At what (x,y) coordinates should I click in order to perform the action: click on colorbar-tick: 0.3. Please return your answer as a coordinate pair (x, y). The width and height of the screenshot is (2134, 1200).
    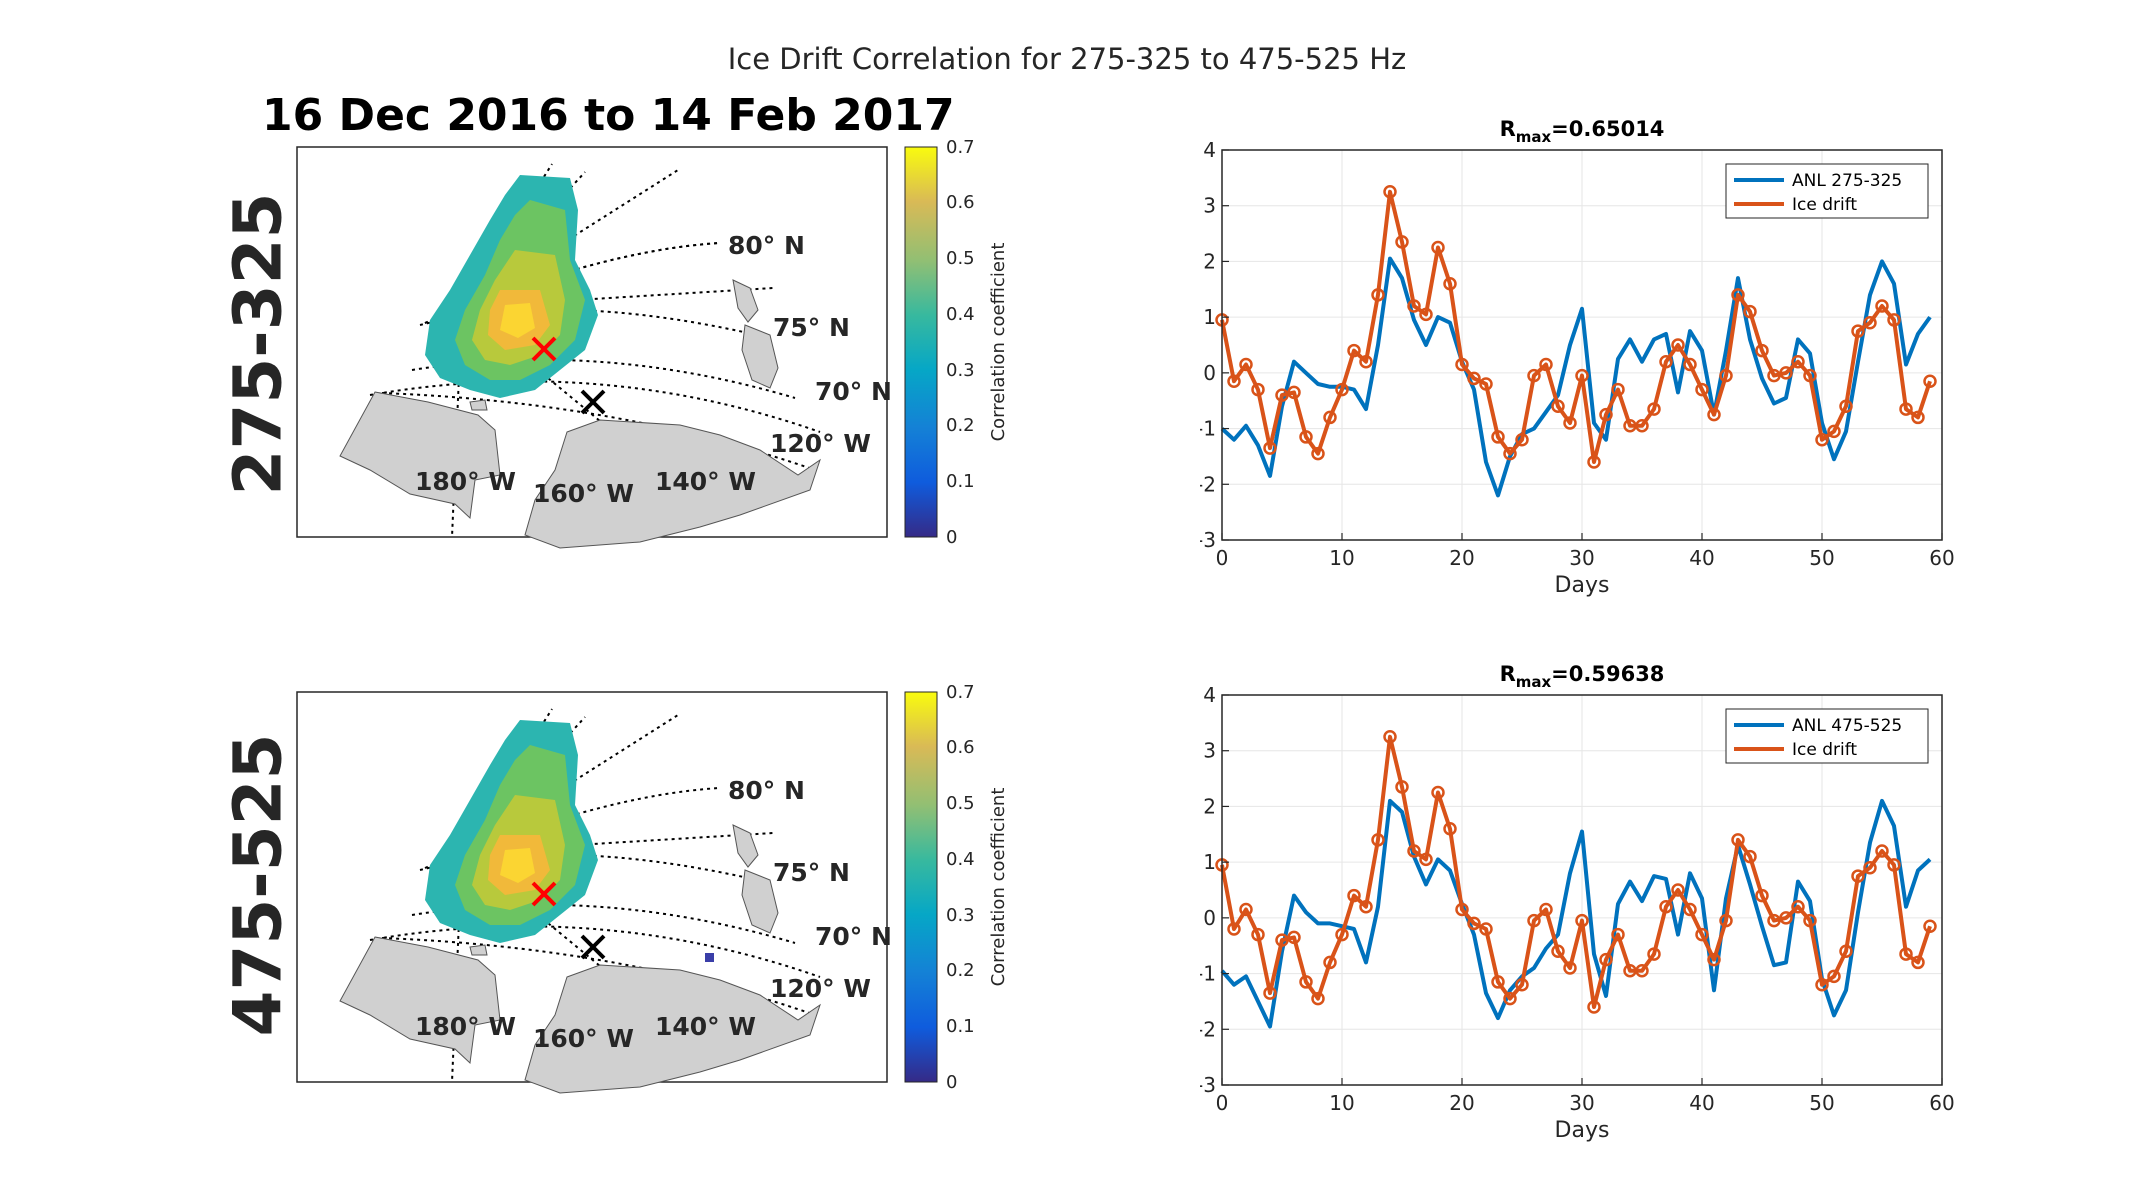
    Looking at the image, I should click on (960, 915).